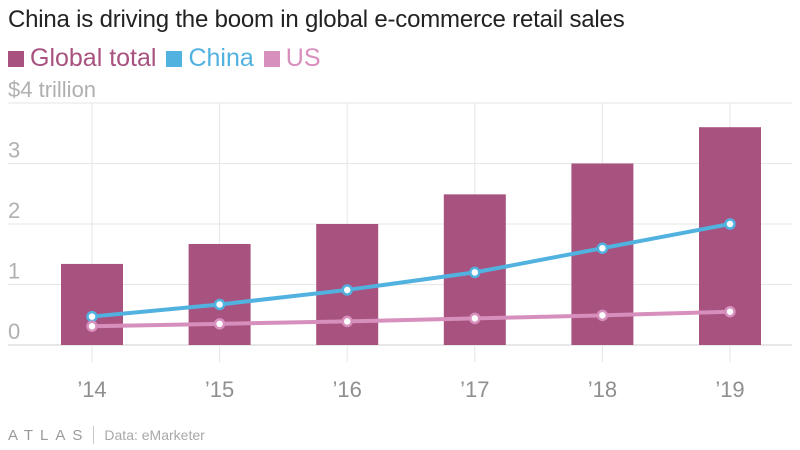 This screenshot has width=800, height=450. What do you see at coordinates (174, 58) in the screenshot?
I see `legend-swatch-china` at bounding box center [174, 58].